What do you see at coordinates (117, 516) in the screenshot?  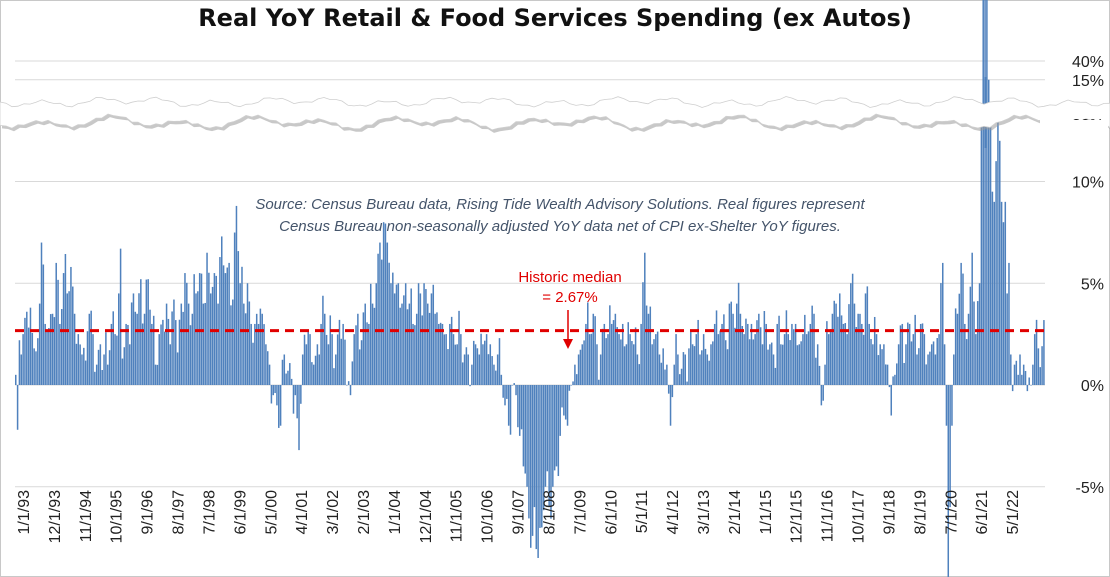 I see `x-tick-label: 10/1/95` at bounding box center [117, 516].